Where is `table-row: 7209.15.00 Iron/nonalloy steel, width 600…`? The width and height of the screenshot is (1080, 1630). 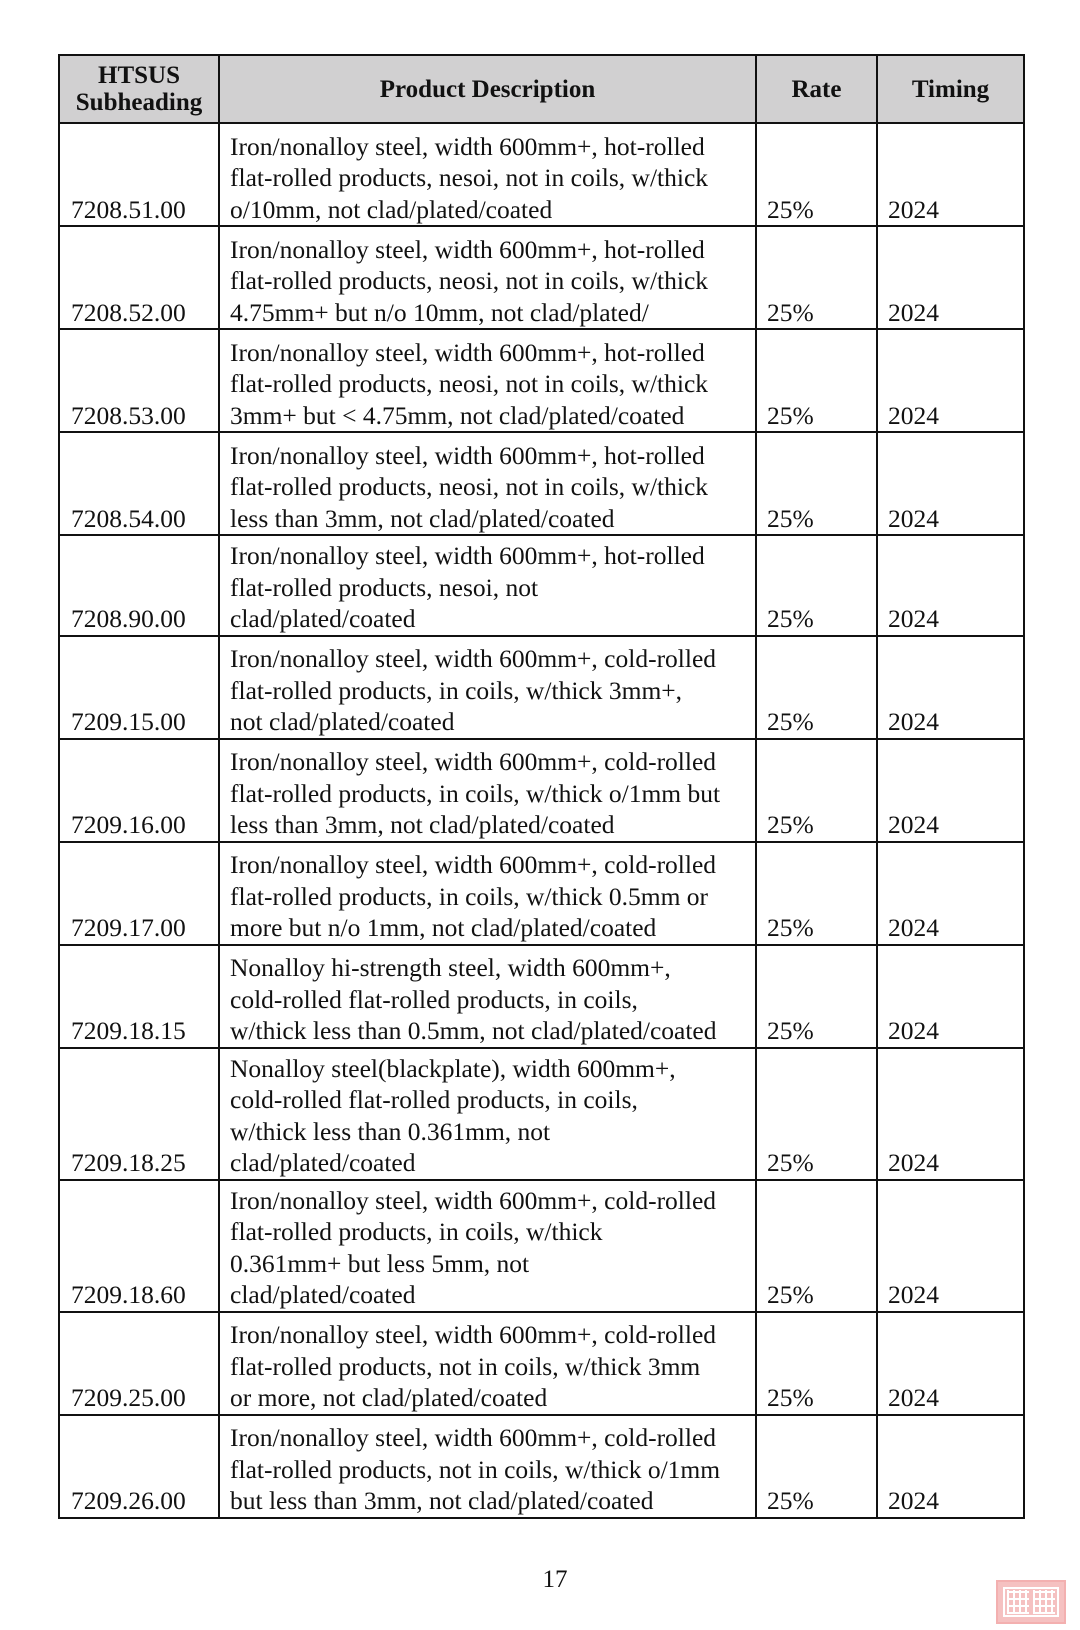 table-row: 7209.15.00 Iron/nonalloy steel, width 600… is located at coordinates (541, 687).